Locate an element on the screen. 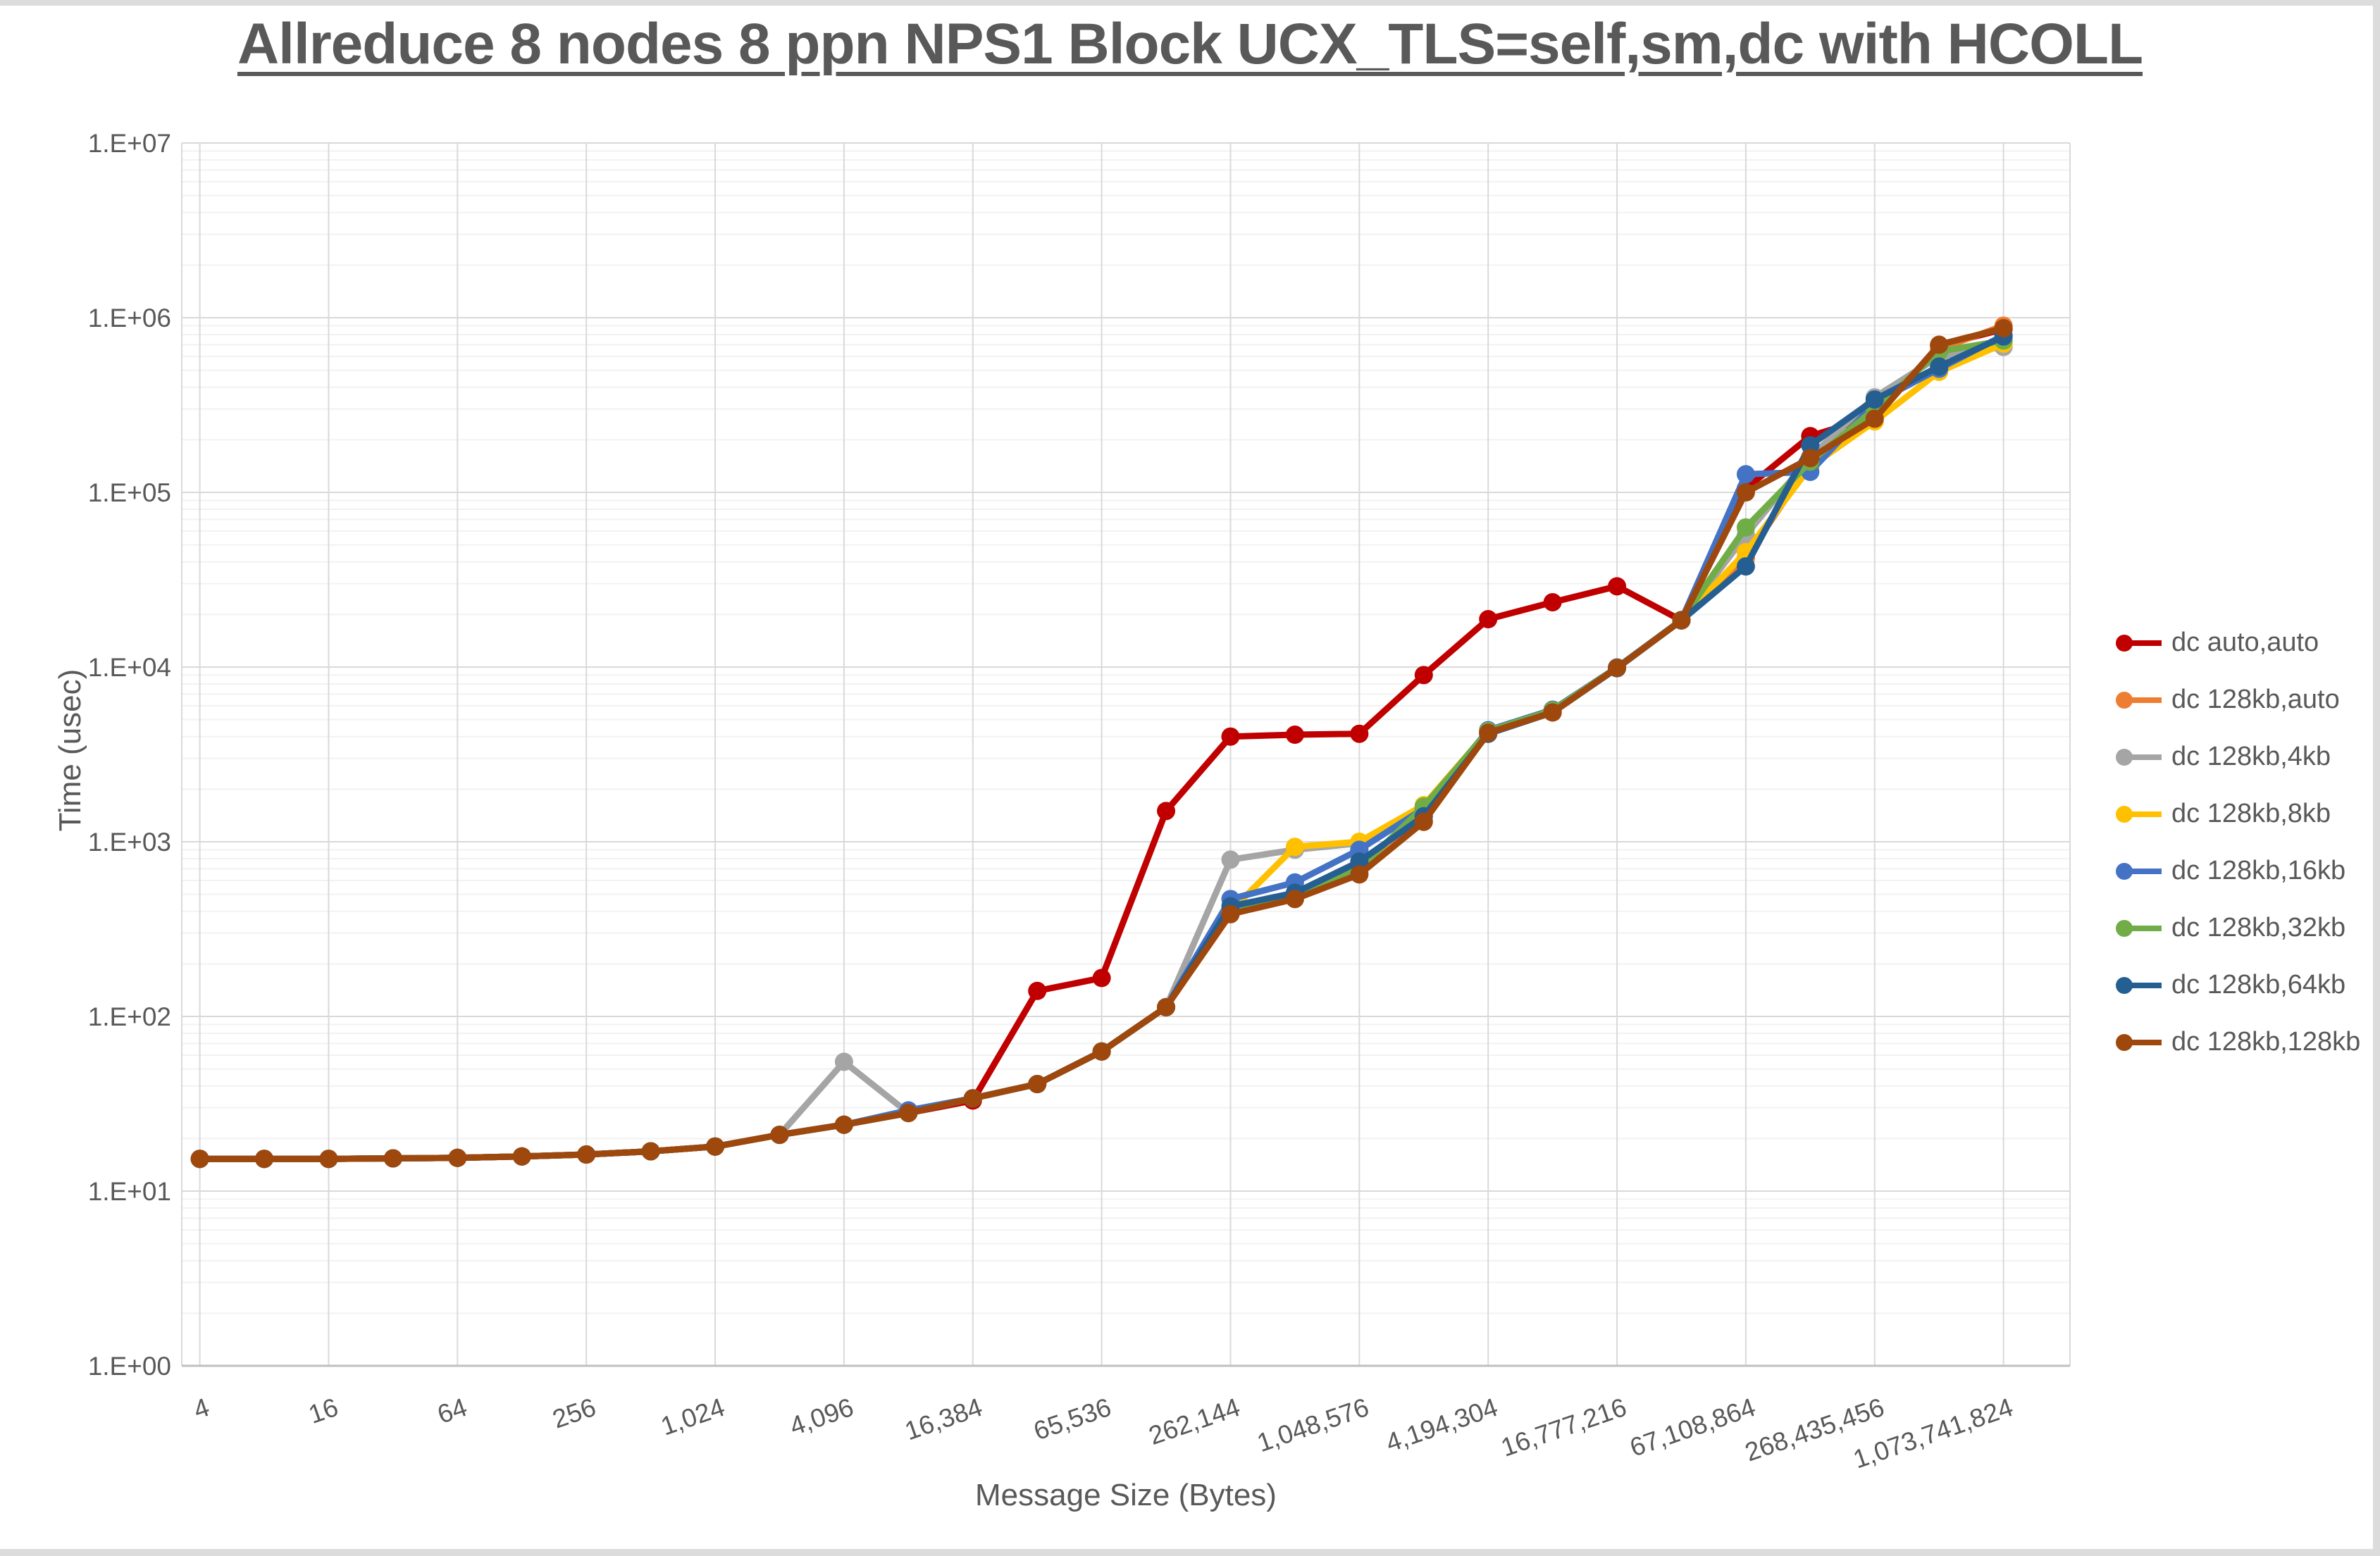 This screenshot has width=2380, height=1556. x-axis-title: Message Size (Bytes) is located at coordinates (1126, 1495).